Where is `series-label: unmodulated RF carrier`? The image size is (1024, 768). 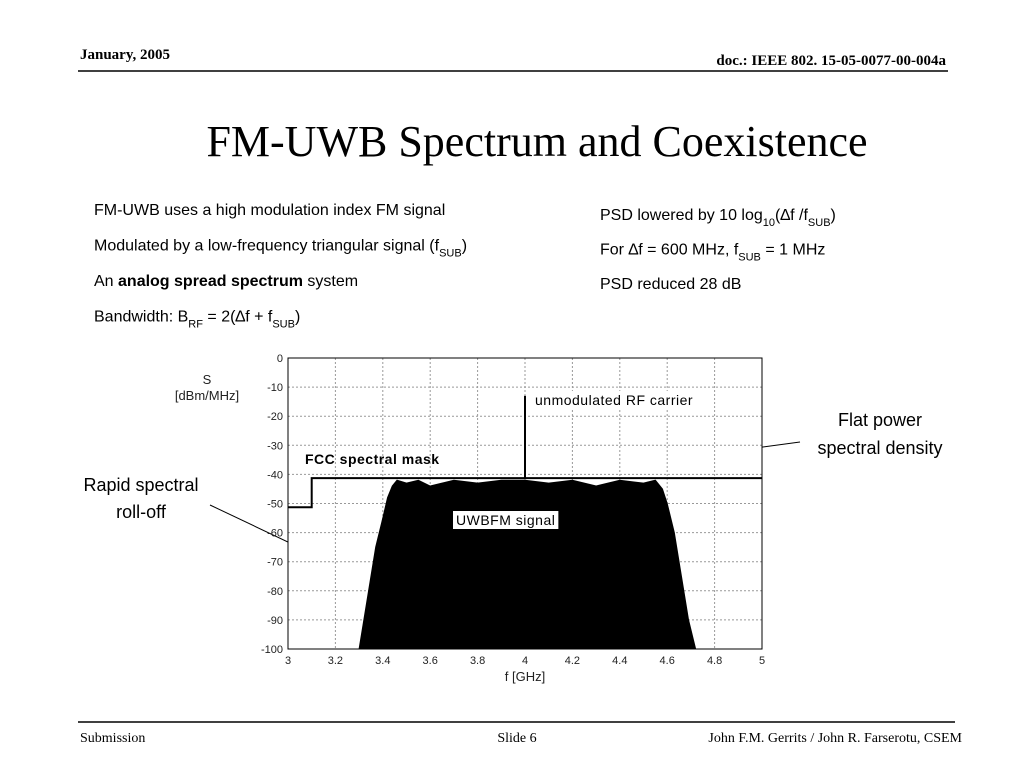
series-label: unmodulated RF carrier is located at coordinates (614, 400).